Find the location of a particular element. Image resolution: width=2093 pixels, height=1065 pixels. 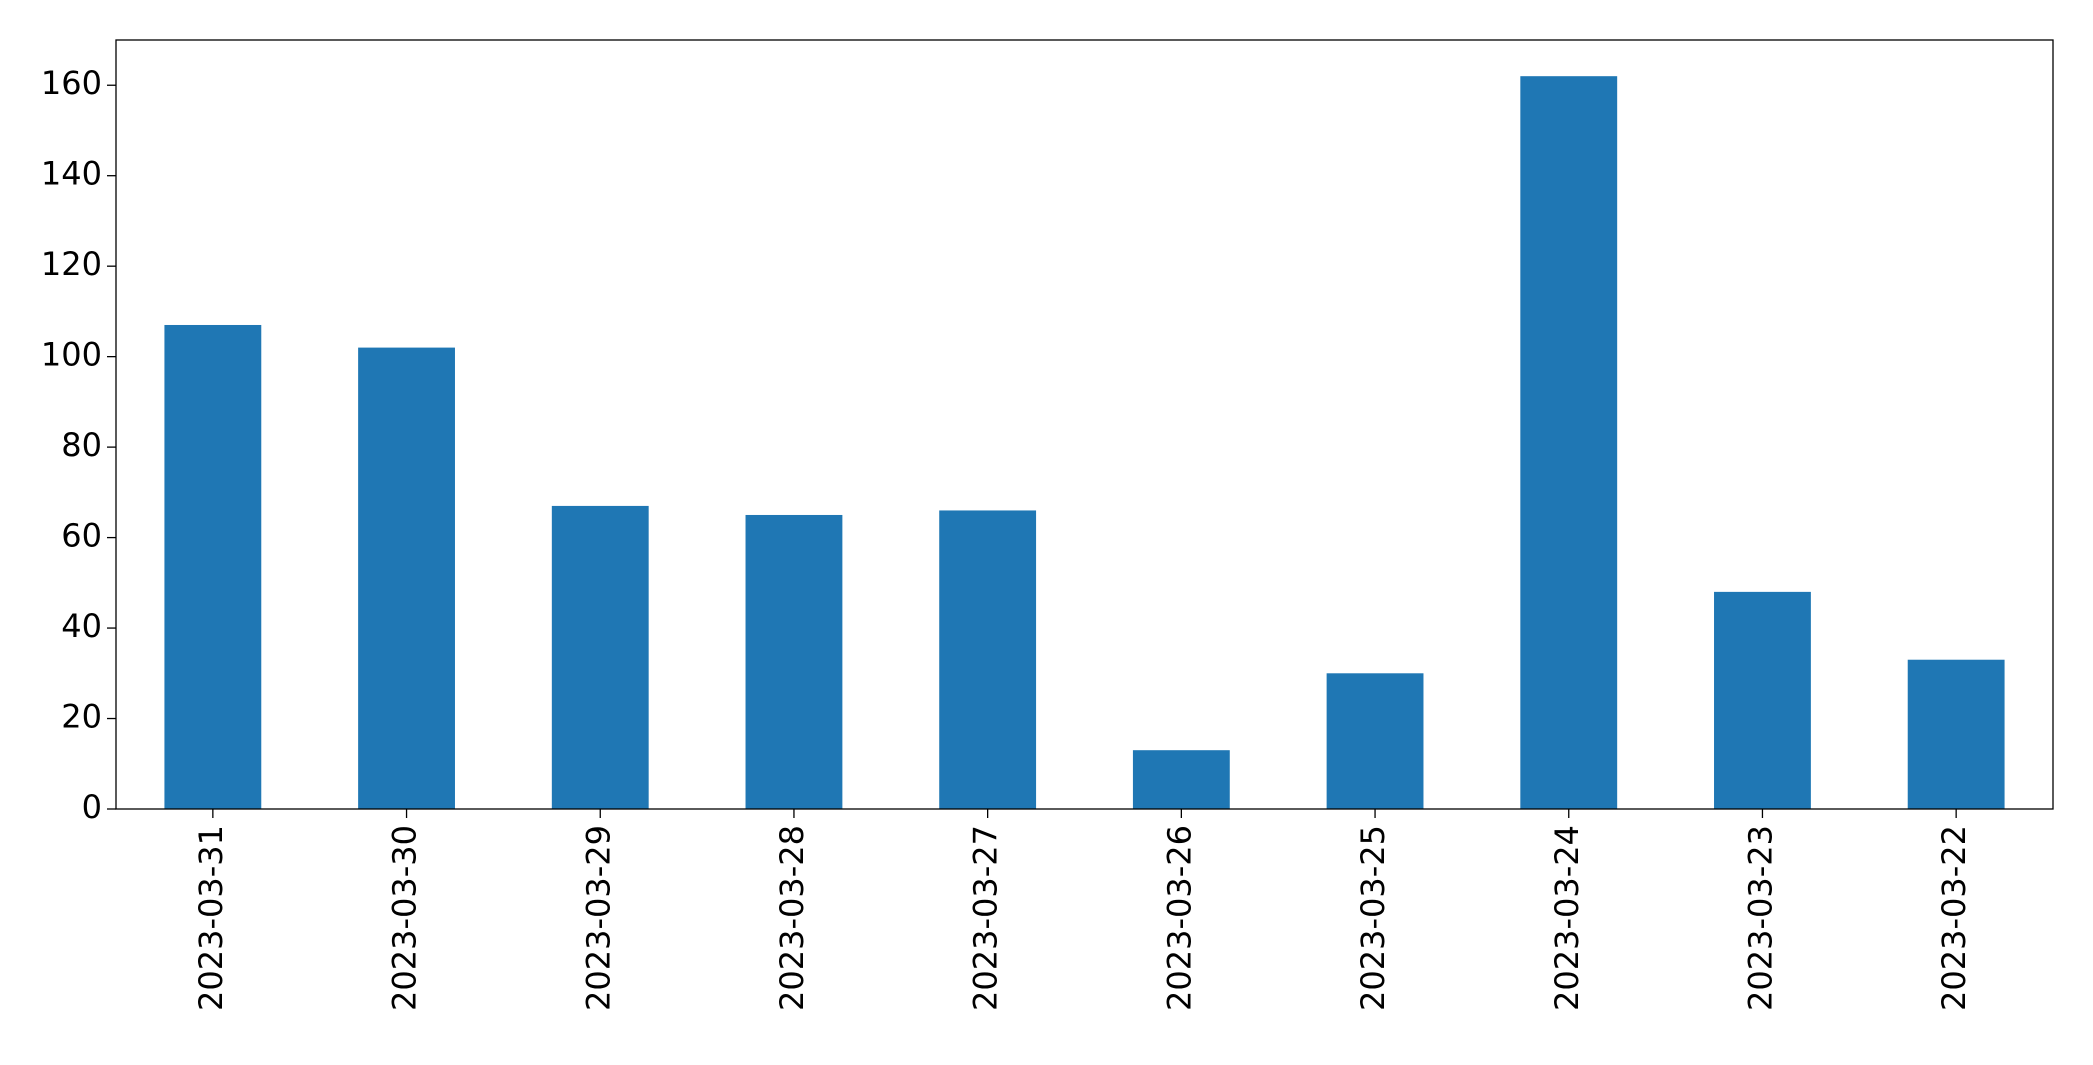

x-tick-label: 2023-03-28 is located at coordinates (792, 918).